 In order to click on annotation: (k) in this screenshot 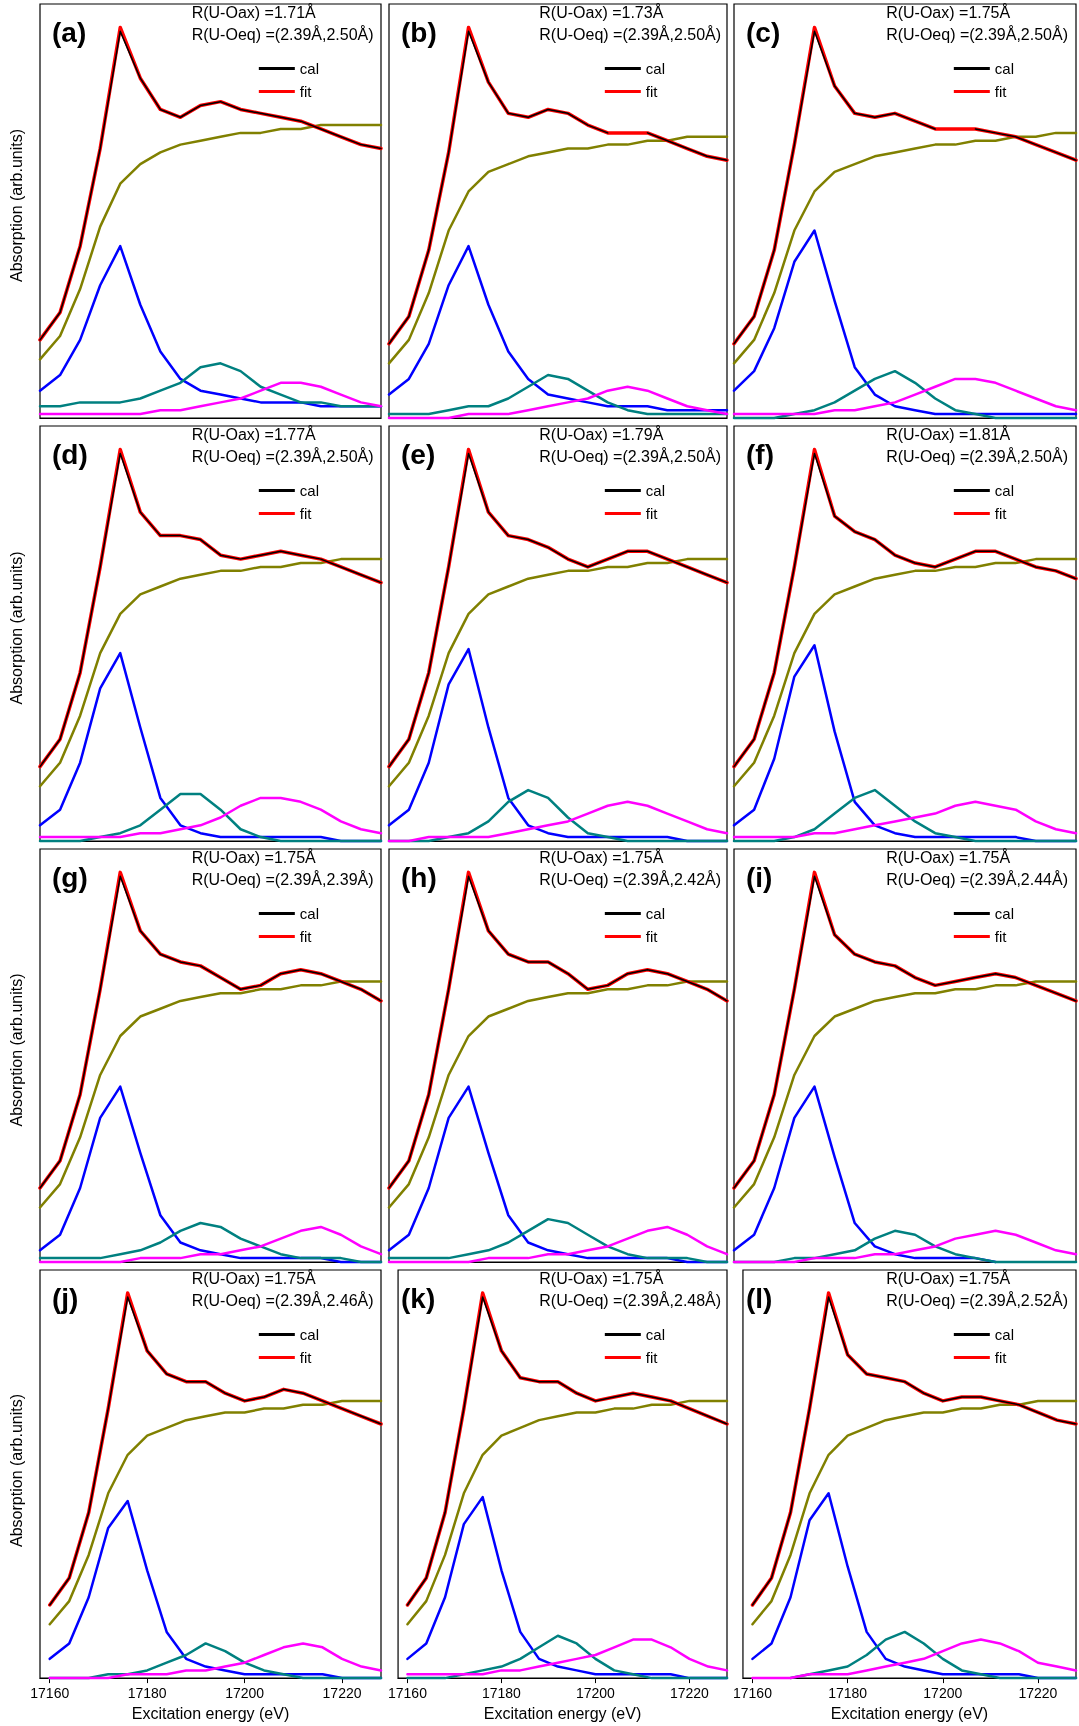, I will do `click(418, 1298)`.